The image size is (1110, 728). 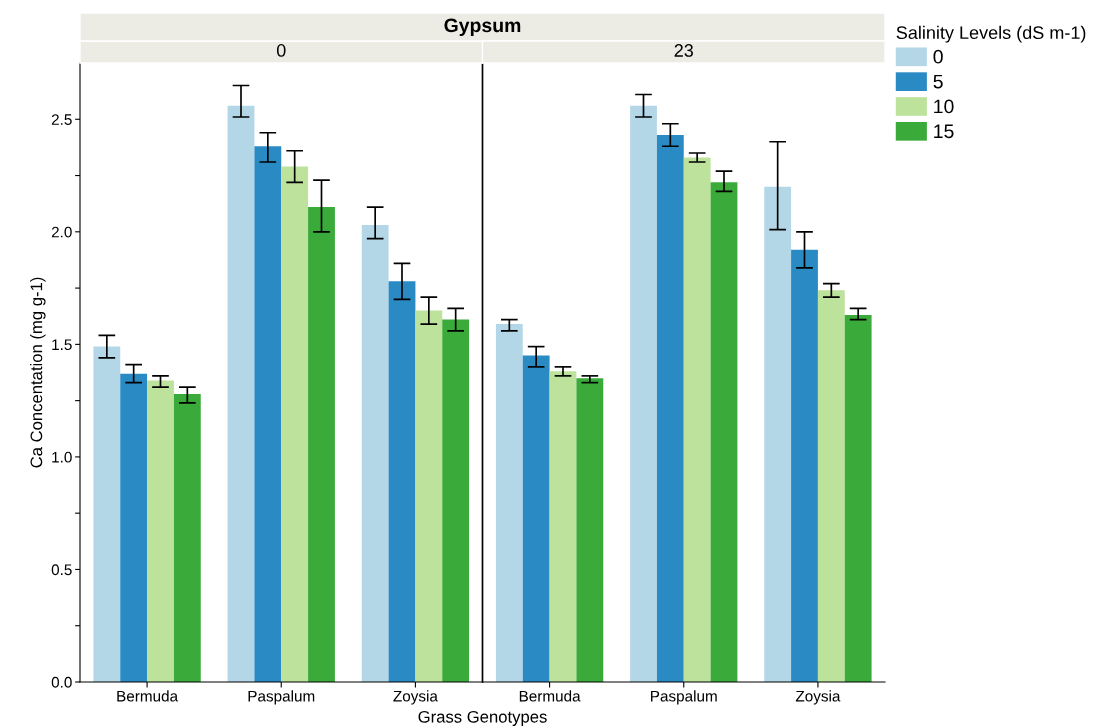 What do you see at coordinates (991, 34) in the screenshot?
I see `legend-title: Salinity Levels (dS m-1)` at bounding box center [991, 34].